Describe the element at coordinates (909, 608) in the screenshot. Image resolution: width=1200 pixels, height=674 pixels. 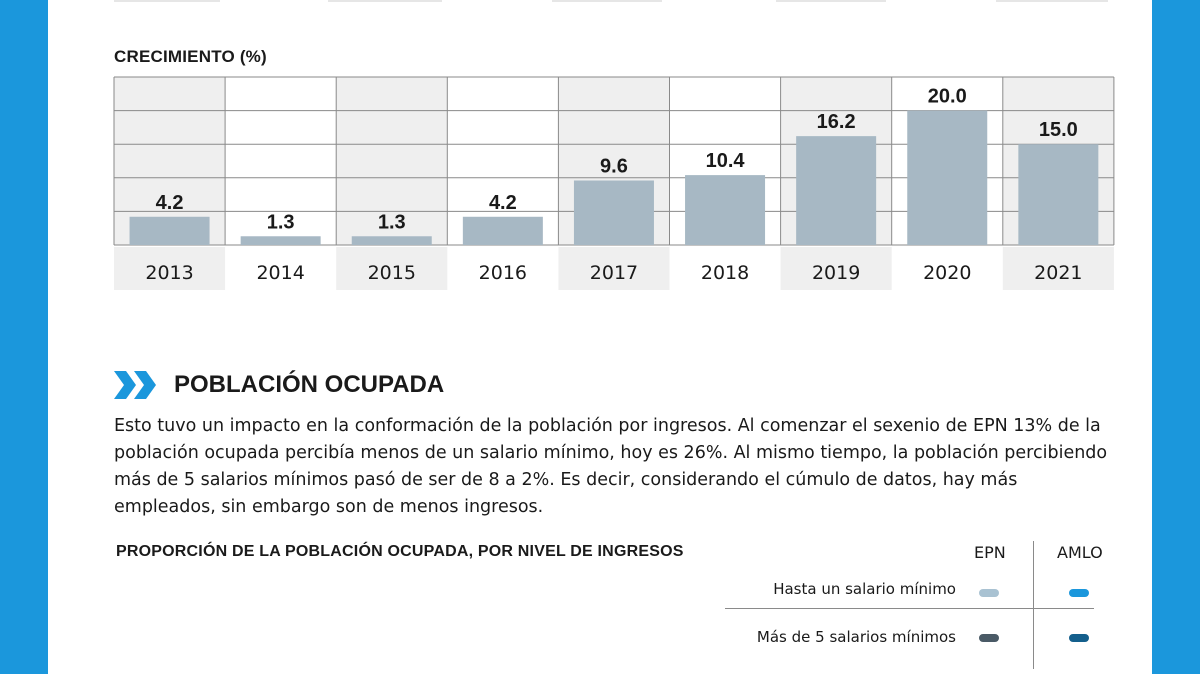
I see `row-divider` at that location.